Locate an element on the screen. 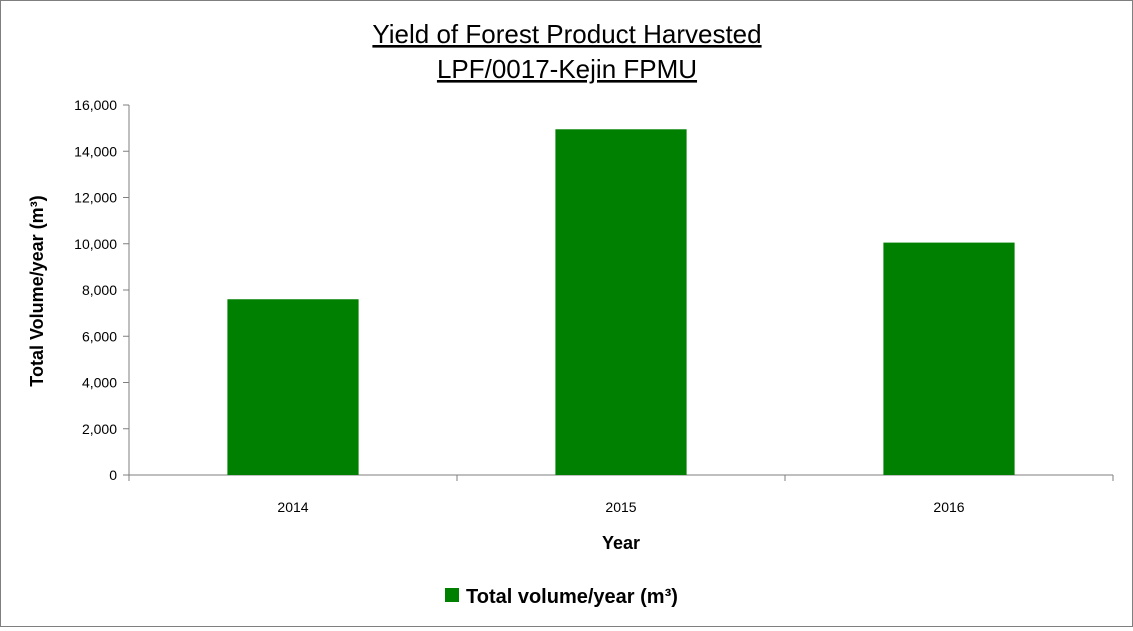  y-tick-label: 6,000 is located at coordinates (99, 336).